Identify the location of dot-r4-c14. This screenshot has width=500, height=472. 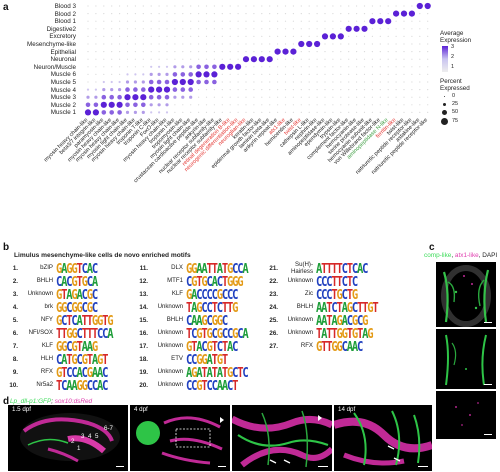
(199, 36).